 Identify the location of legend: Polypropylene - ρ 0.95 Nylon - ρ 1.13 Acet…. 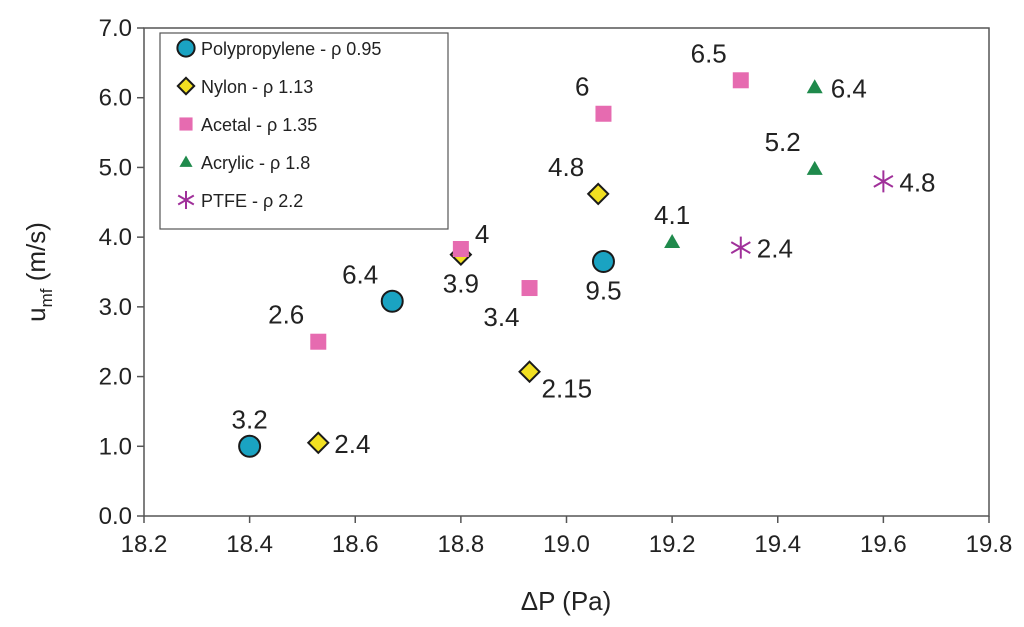
(304, 131).